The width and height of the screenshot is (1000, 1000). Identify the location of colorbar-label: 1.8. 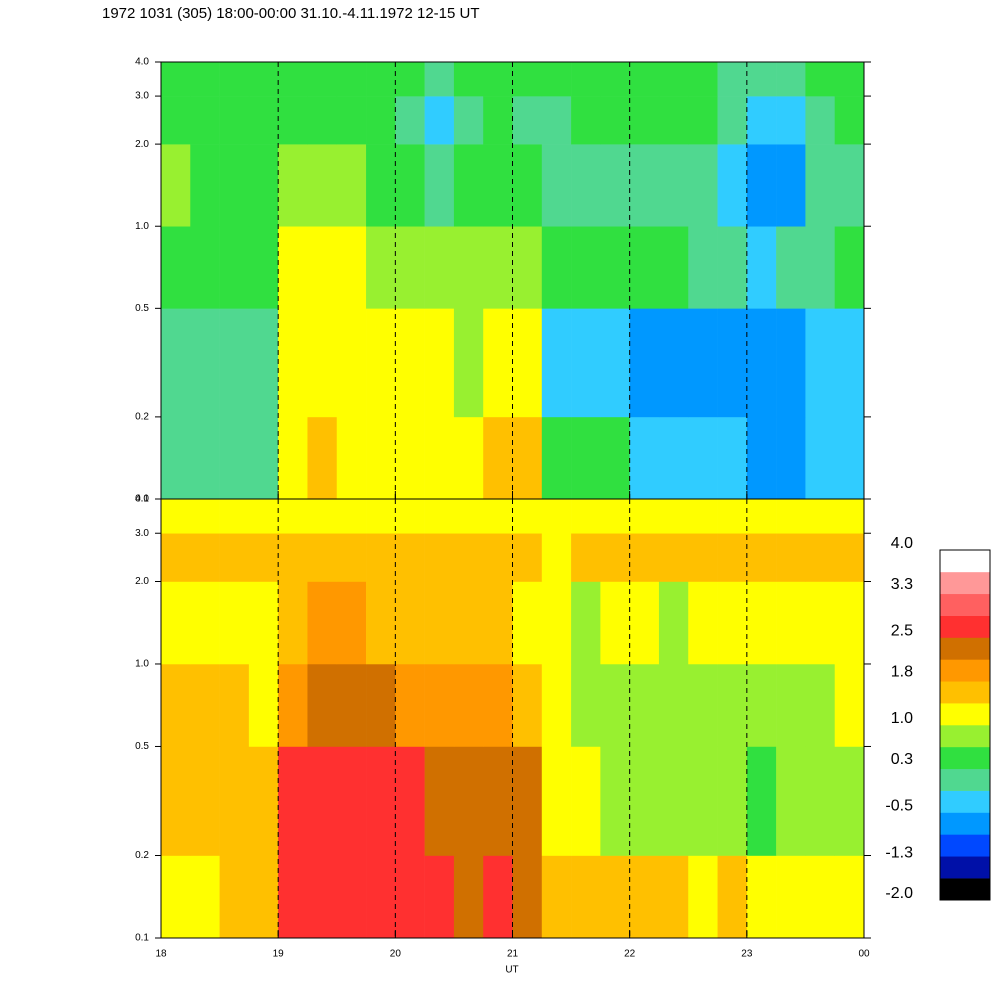
(902, 672).